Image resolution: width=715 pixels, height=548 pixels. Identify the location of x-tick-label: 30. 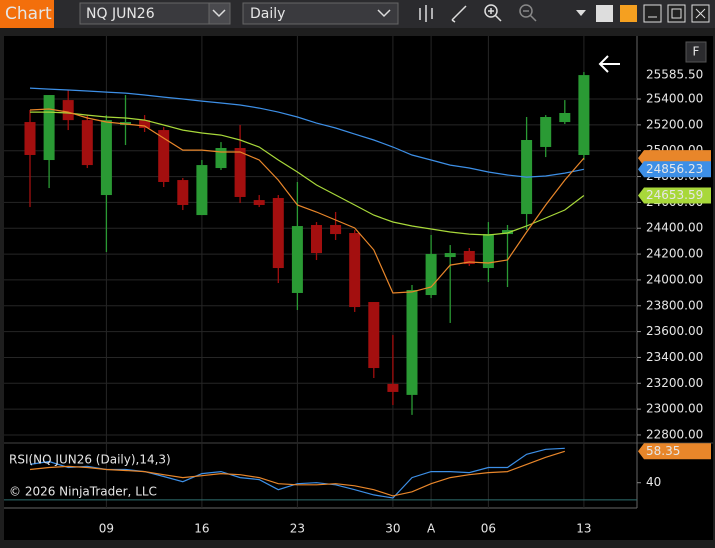
(392, 529).